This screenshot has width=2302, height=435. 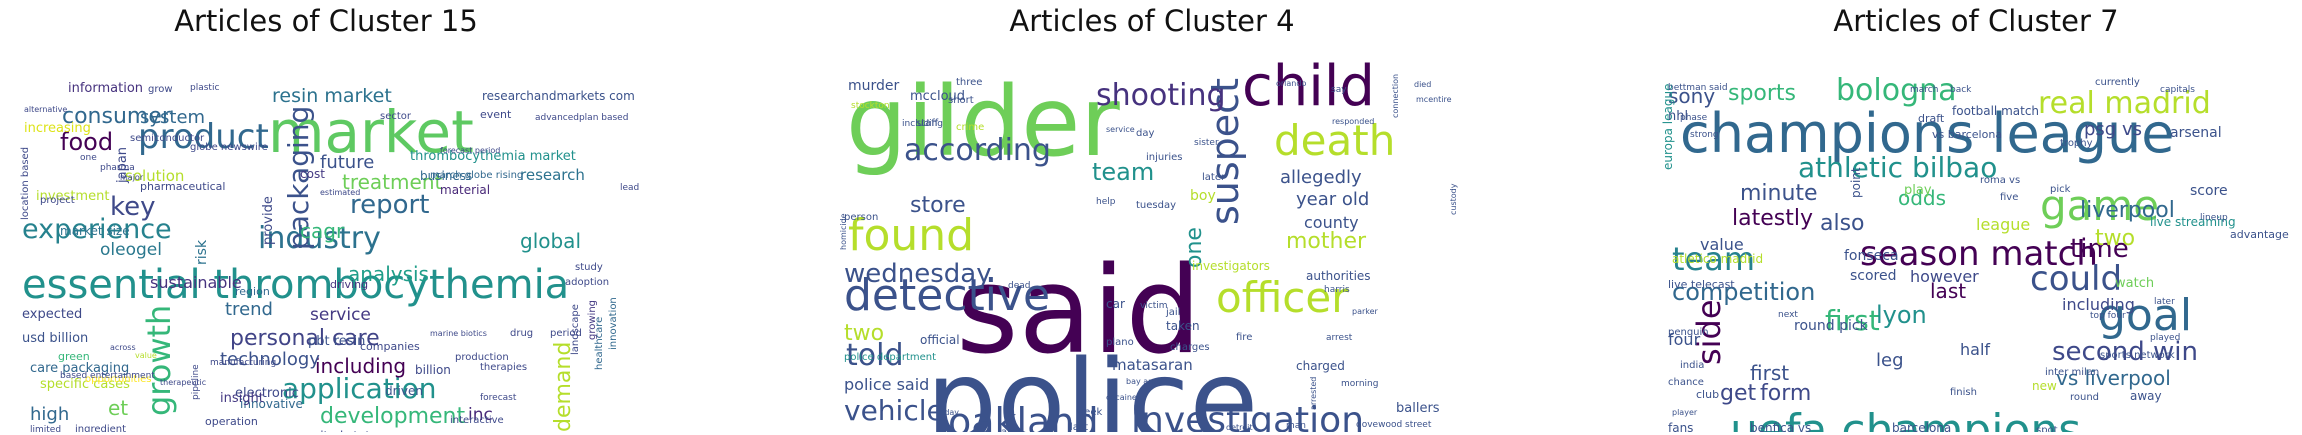 I want to click on word: europa league, so click(x=1668, y=127).